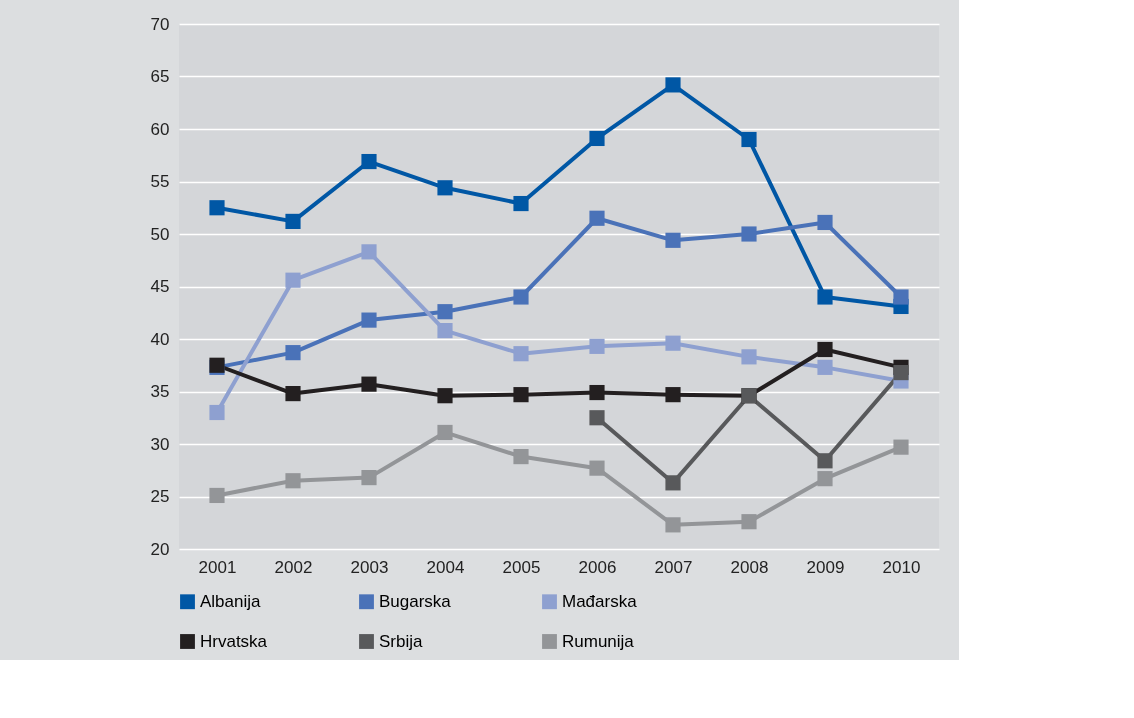 The image size is (1134, 718). I want to click on x-tick-label: 2009, so click(825, 567).